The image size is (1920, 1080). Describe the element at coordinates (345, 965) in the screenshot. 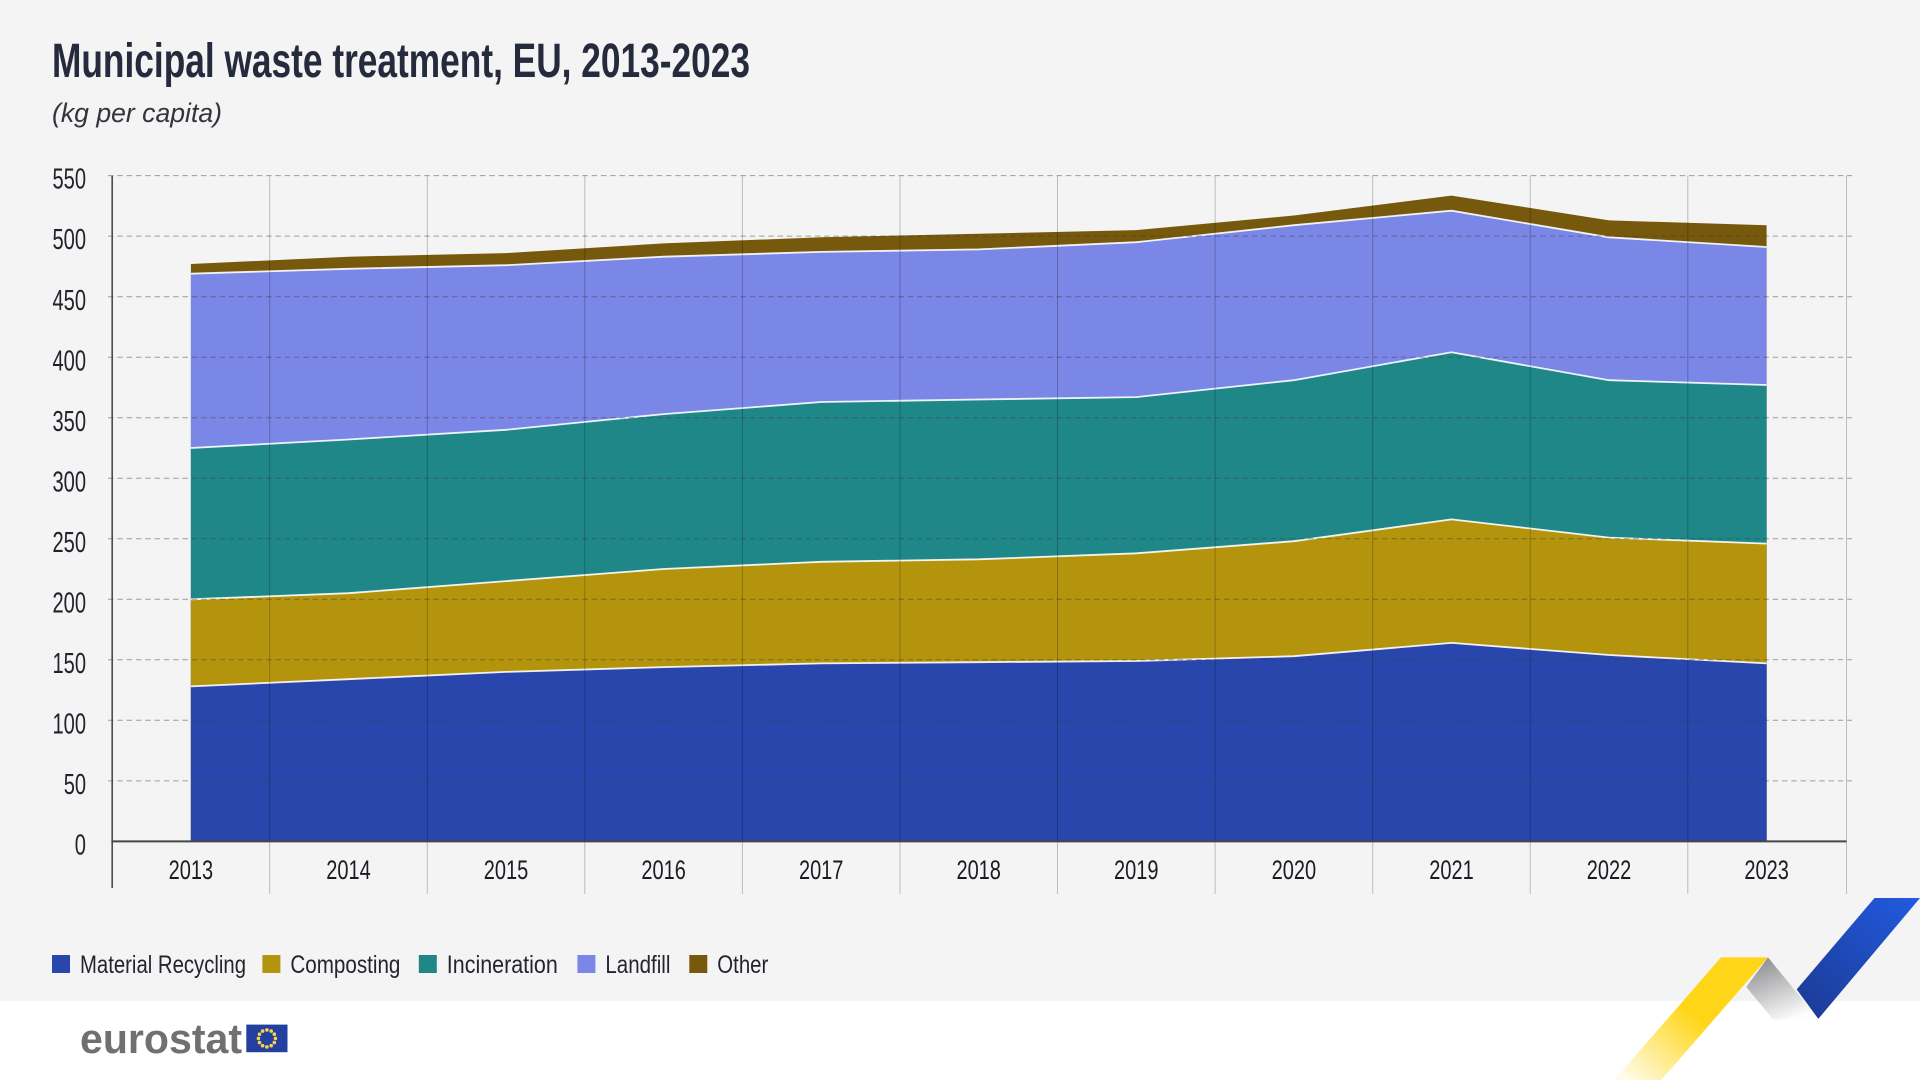

I see `svg-text: Composting` at that location.